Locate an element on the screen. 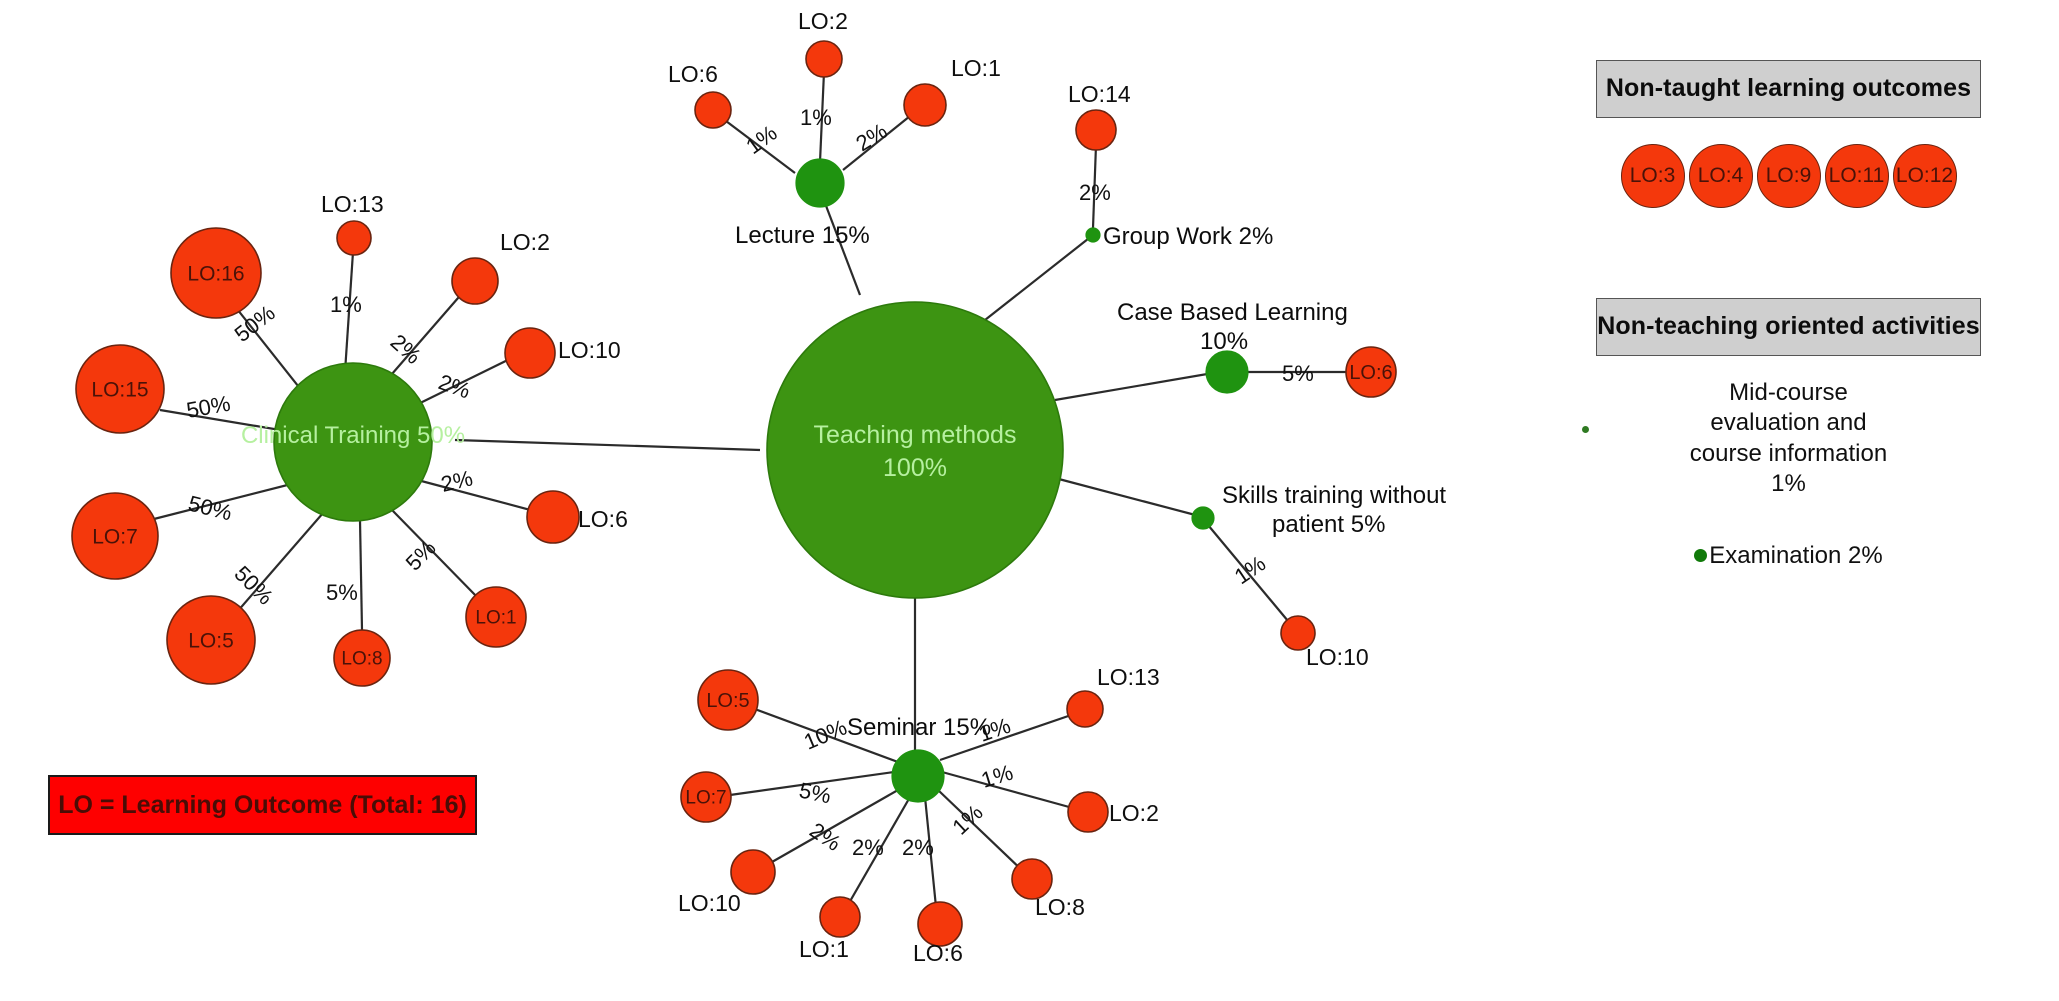 The width and height of the screenshot is (2059, 1001). edge-lecture-lo1 is located at coordinates (879, 141).